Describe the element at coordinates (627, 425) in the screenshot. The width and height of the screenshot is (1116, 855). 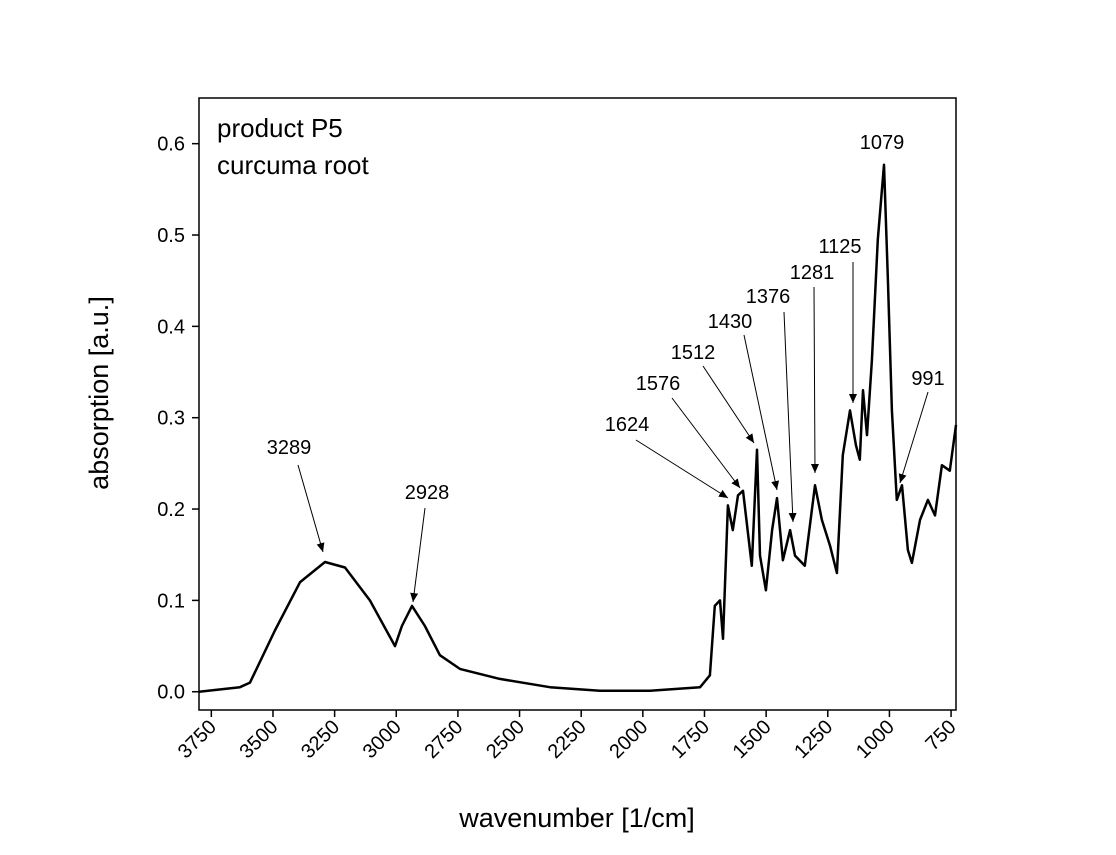
I see `peak-label: 1624` at that location.